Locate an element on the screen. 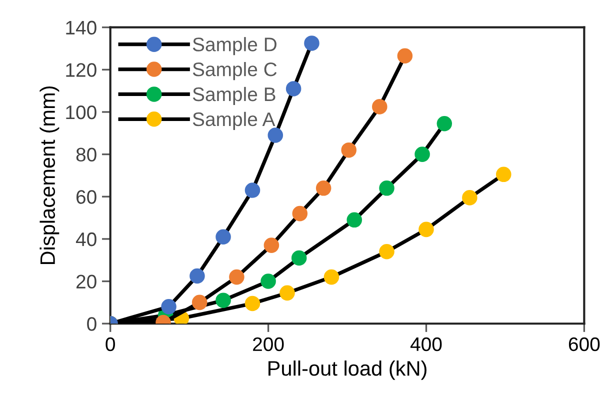 The width and height of the screenshot is (613, 402). x-tick-label: 0 is located at coordinates (110, 344).